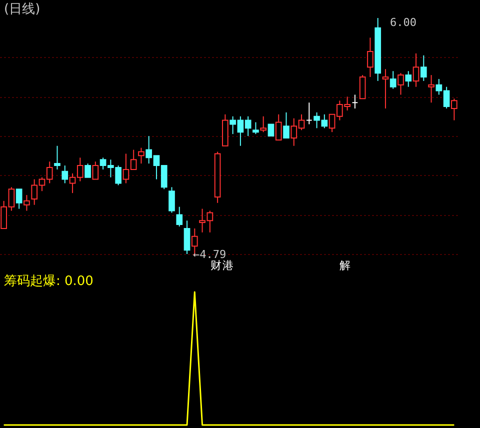 The height and width of the screenshot is (428, 480). I want to click on annotation: 6.00, so click(403, 22).